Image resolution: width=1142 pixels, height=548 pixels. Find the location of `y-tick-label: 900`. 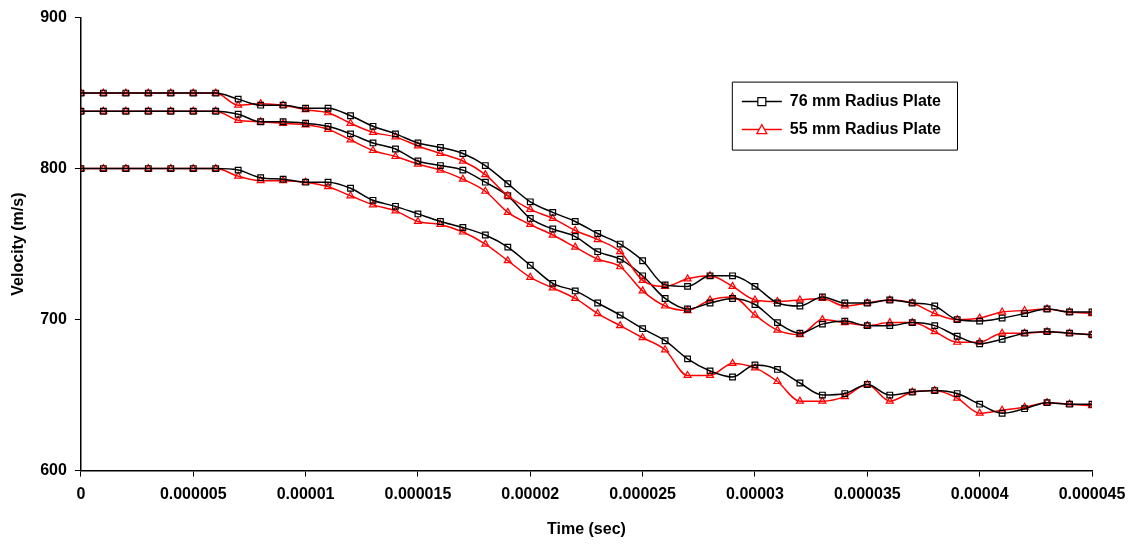

y-tick-label: 900 is located at coordinates (53, 17).